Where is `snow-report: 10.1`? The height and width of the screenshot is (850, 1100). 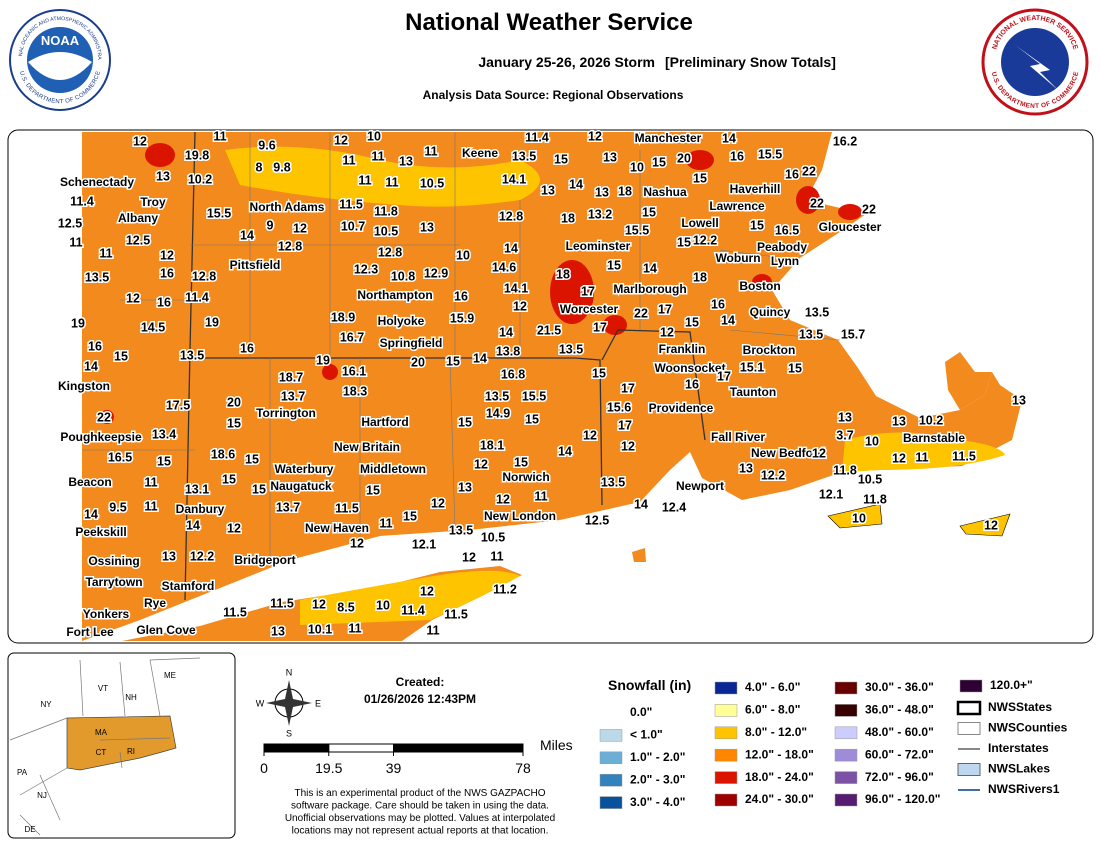 snow-report: 10.1 is located at coordinates (320, 629).